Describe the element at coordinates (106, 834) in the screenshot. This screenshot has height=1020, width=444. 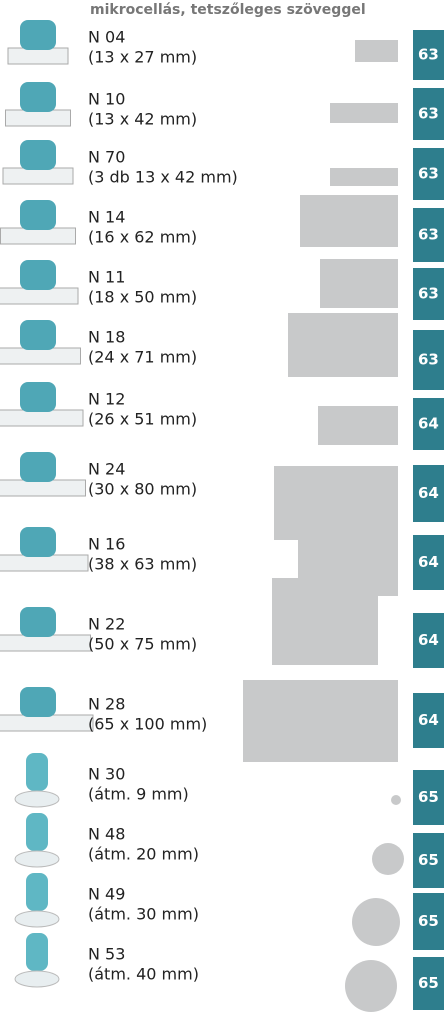
I see `item-name: N 48` at that location.